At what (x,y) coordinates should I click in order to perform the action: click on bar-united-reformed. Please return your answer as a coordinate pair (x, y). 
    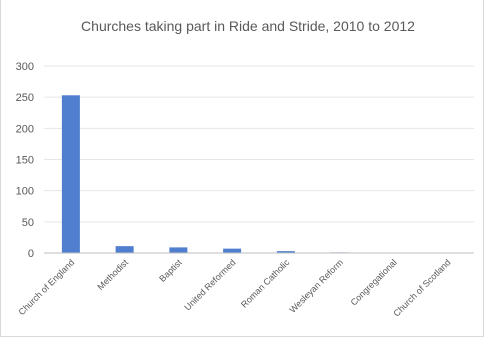
    Looking at the image, I should click on (232, 250).